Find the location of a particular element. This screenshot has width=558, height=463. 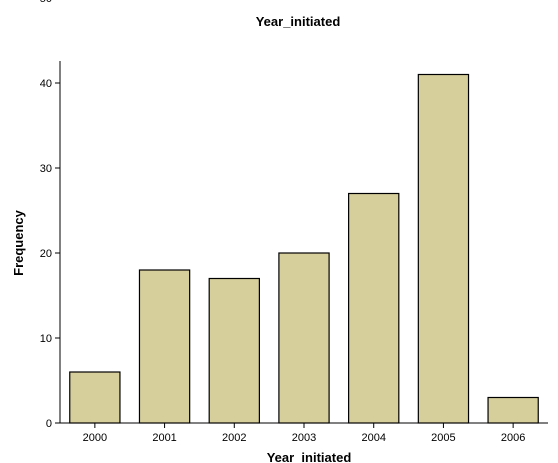

x-axis: 2000 2001 2002 2003 2004 2005 2006 is located at coordinates (304, 433).